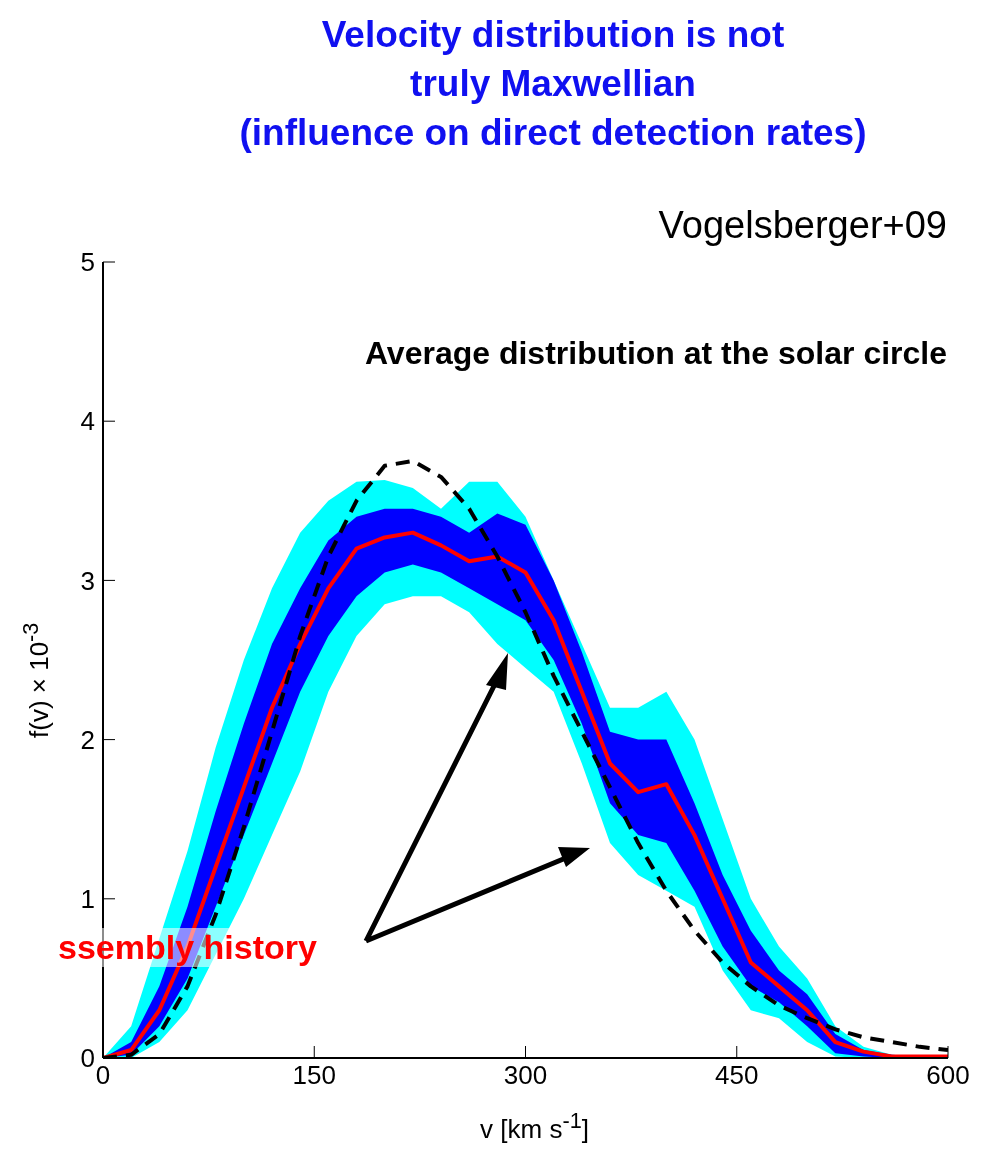 The image size is (985, 1157). Describe the element at coordinates (314, 1075) in the screenshot. I see `x-tick-label: 150` at that location.